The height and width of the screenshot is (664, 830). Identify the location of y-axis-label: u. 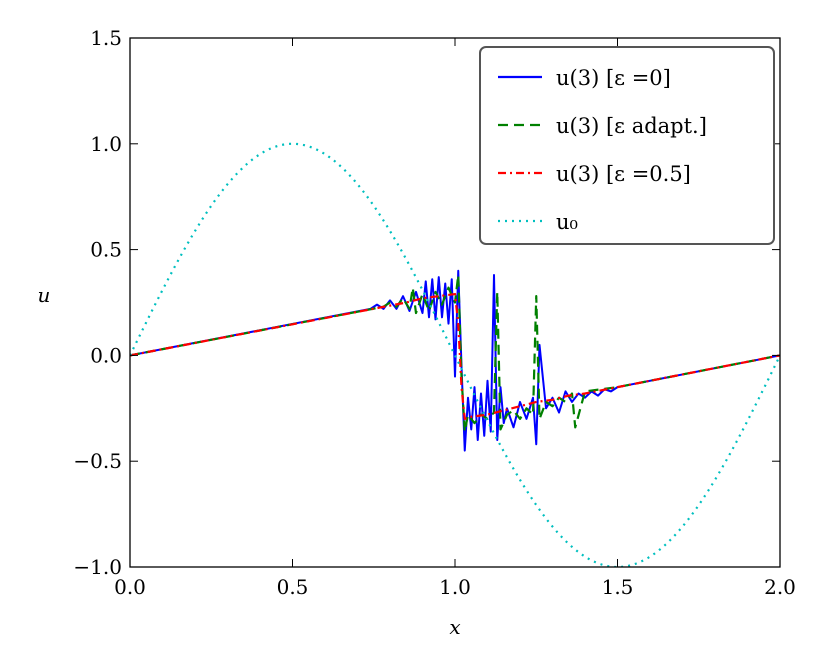
(44, 295).